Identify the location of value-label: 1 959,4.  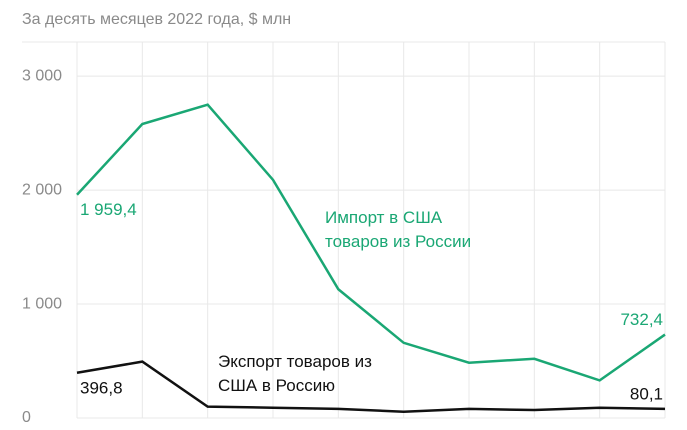
(108, 209).